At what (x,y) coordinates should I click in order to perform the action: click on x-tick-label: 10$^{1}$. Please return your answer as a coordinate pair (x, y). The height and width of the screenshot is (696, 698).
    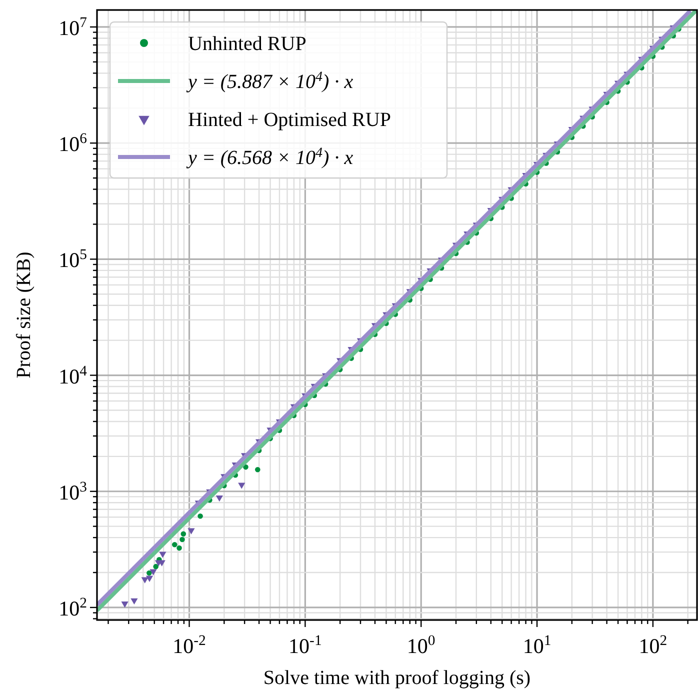
    Looking at the image, I should click on (537, 645).